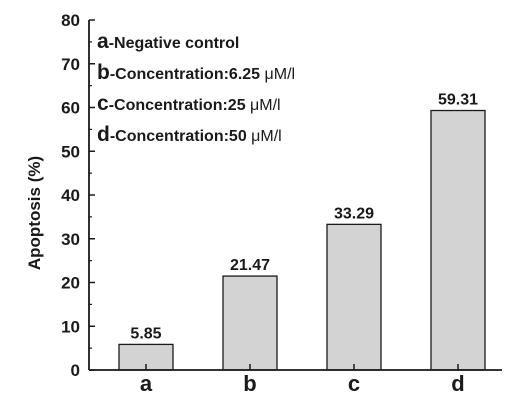 This screenshot has width=505, height=395. Describe the element at coordinates (70, 108) in the screenshot. I see `y-tick-label: 60` at that location.